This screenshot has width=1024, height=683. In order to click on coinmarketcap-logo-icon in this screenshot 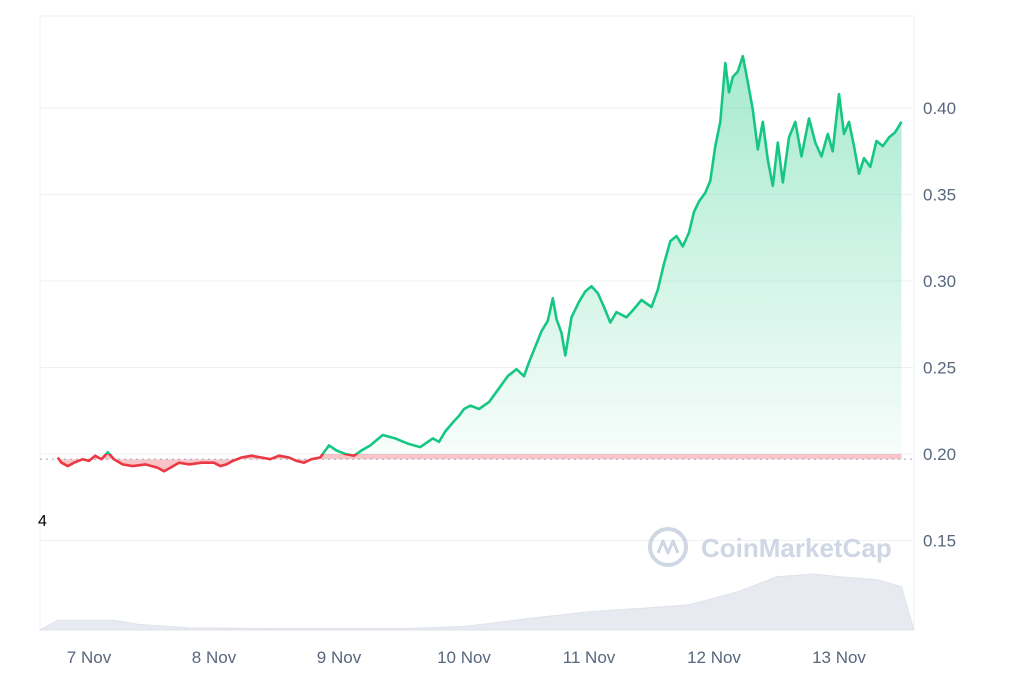, I will do `click(668, 547)`.